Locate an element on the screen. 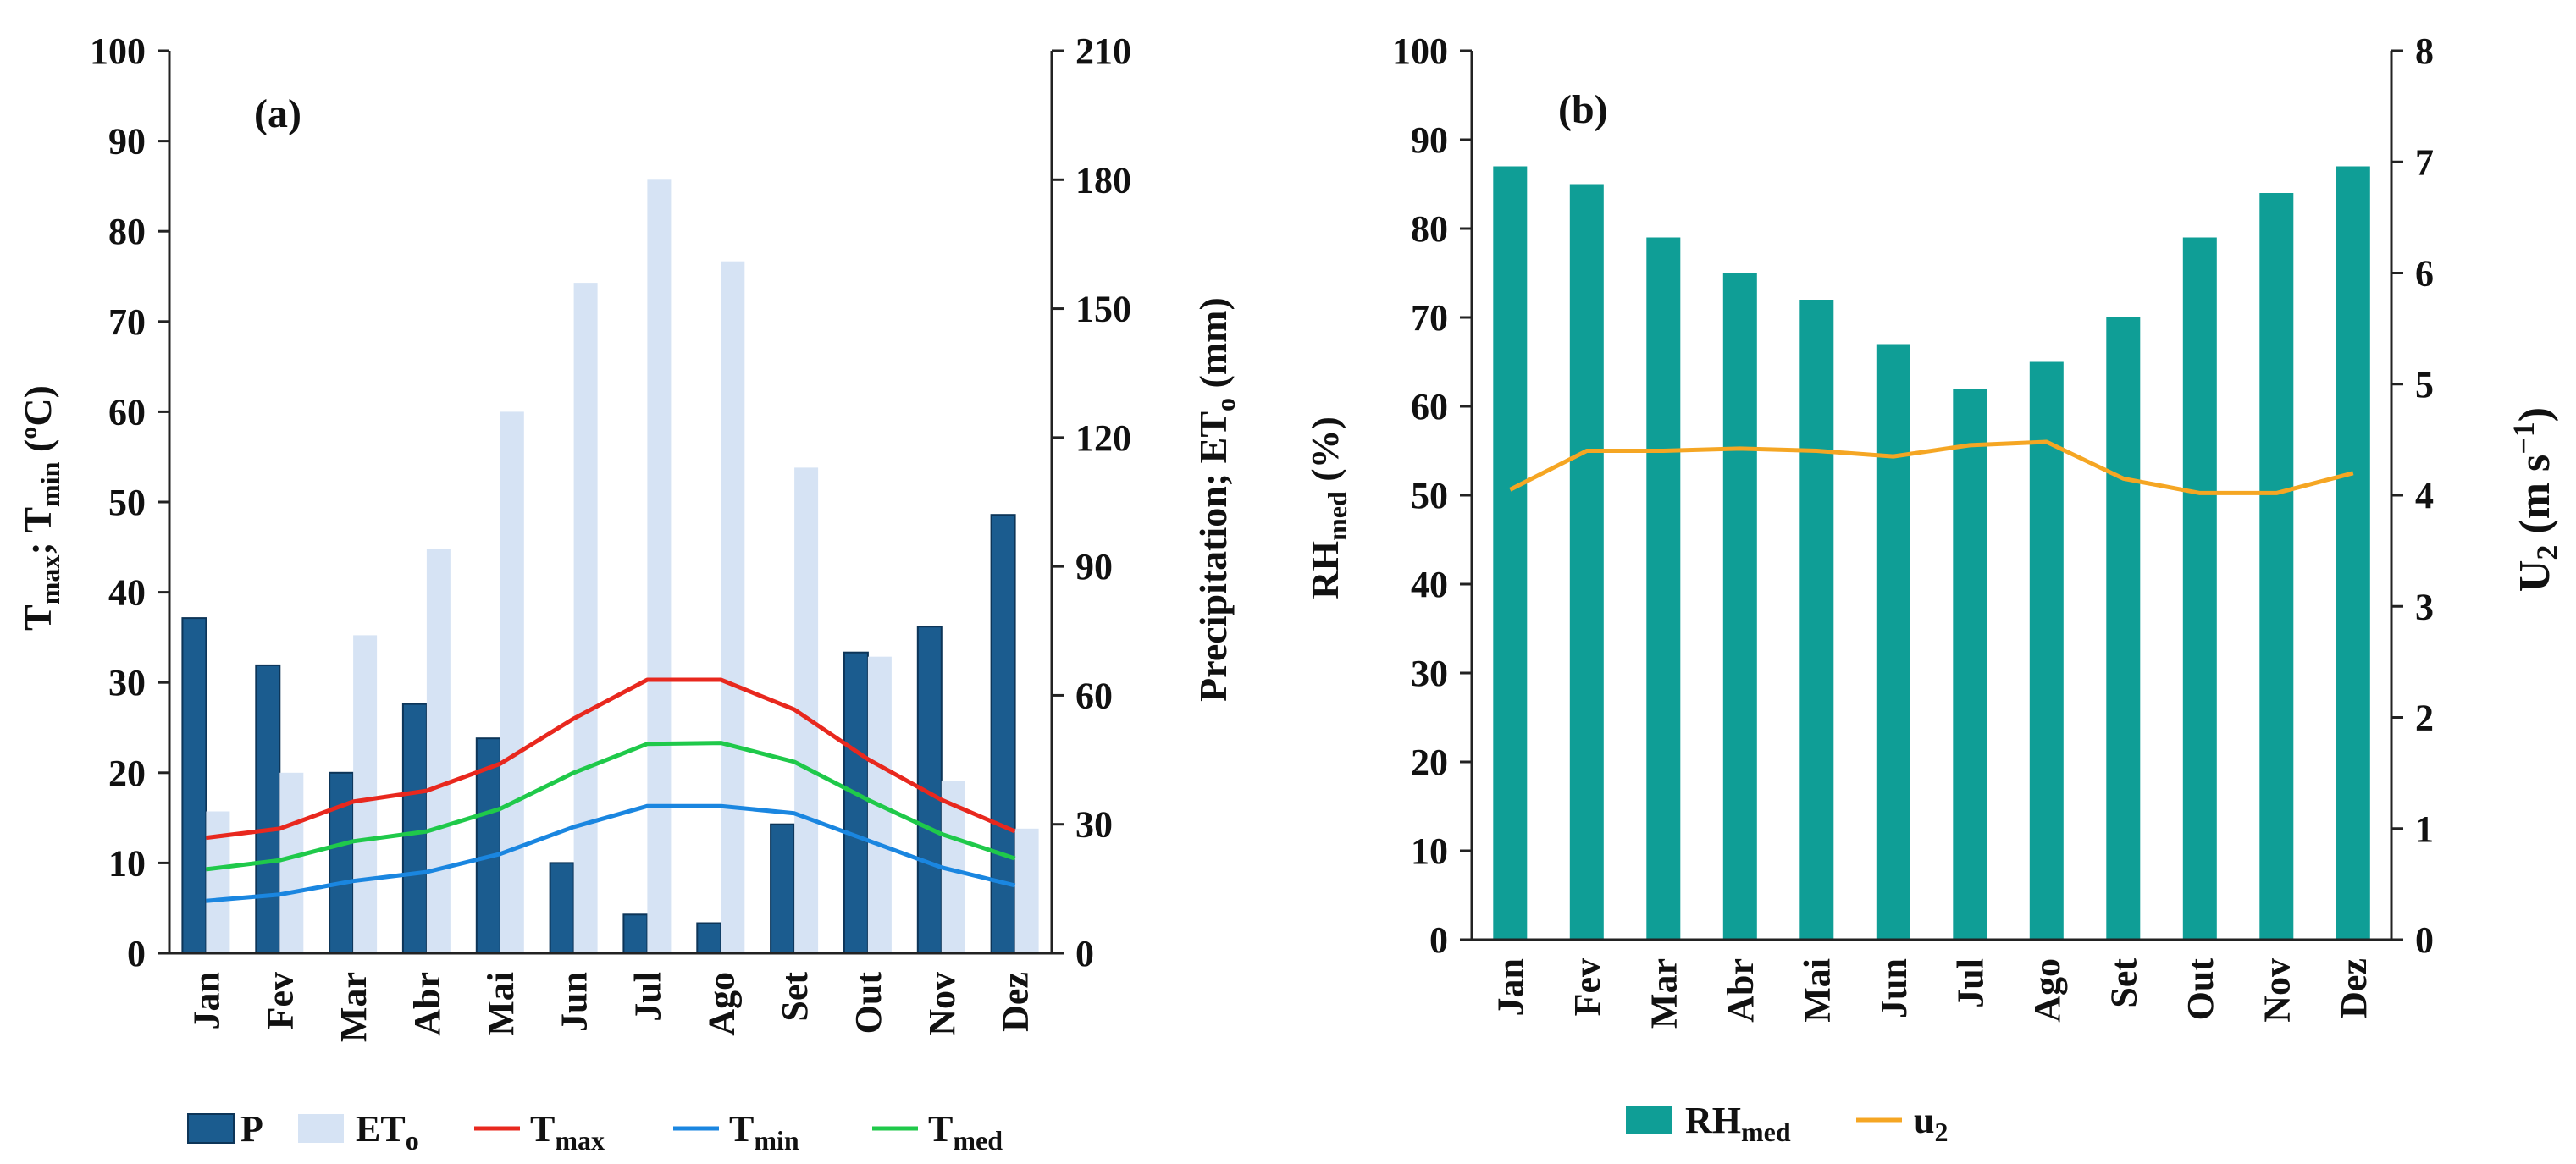 The height and width of the screenshot is (1164, 2576). legend-swatch-eto is located at coordinates (321, 1128).